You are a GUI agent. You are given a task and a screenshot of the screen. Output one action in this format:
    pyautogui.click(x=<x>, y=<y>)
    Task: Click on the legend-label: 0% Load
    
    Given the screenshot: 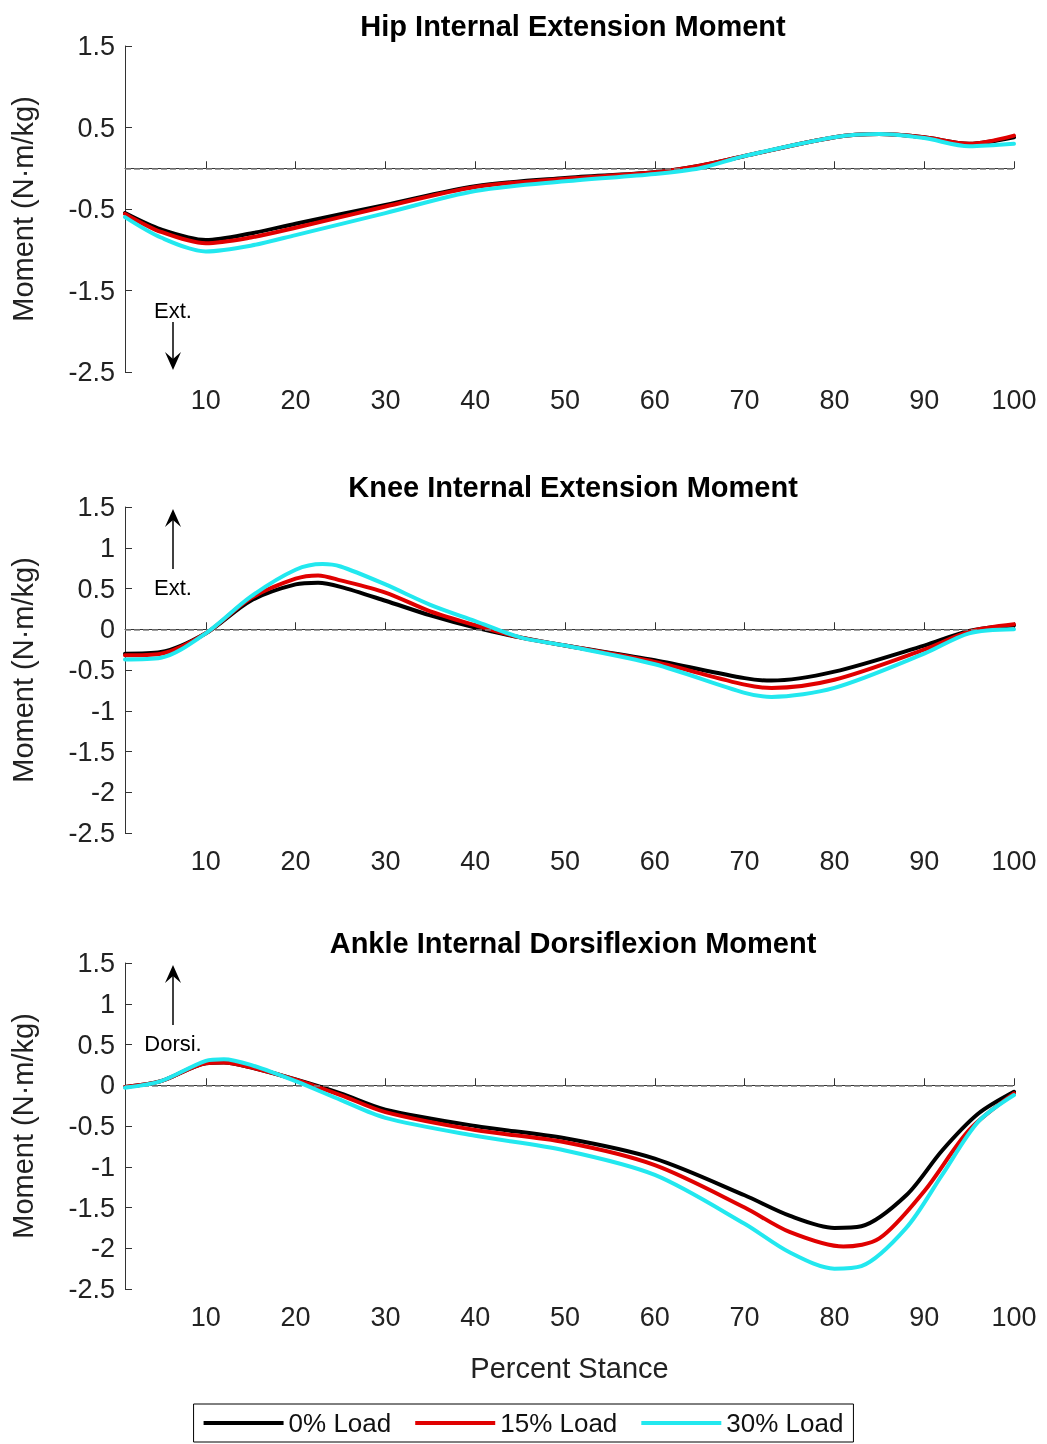 What is the action you would take?
    pyautogui.click(x=340, y=1423)
    